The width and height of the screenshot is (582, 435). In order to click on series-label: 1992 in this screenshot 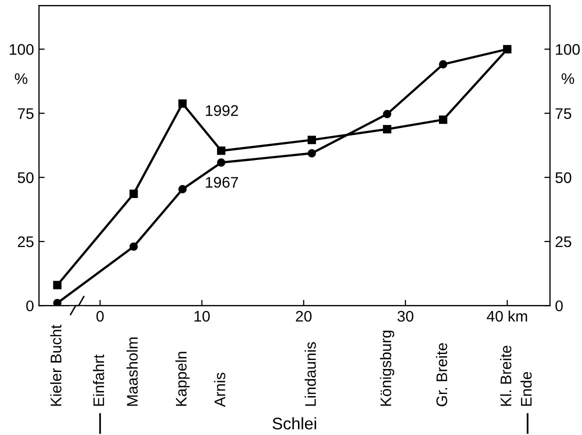, I will do `click(222, 110)`.